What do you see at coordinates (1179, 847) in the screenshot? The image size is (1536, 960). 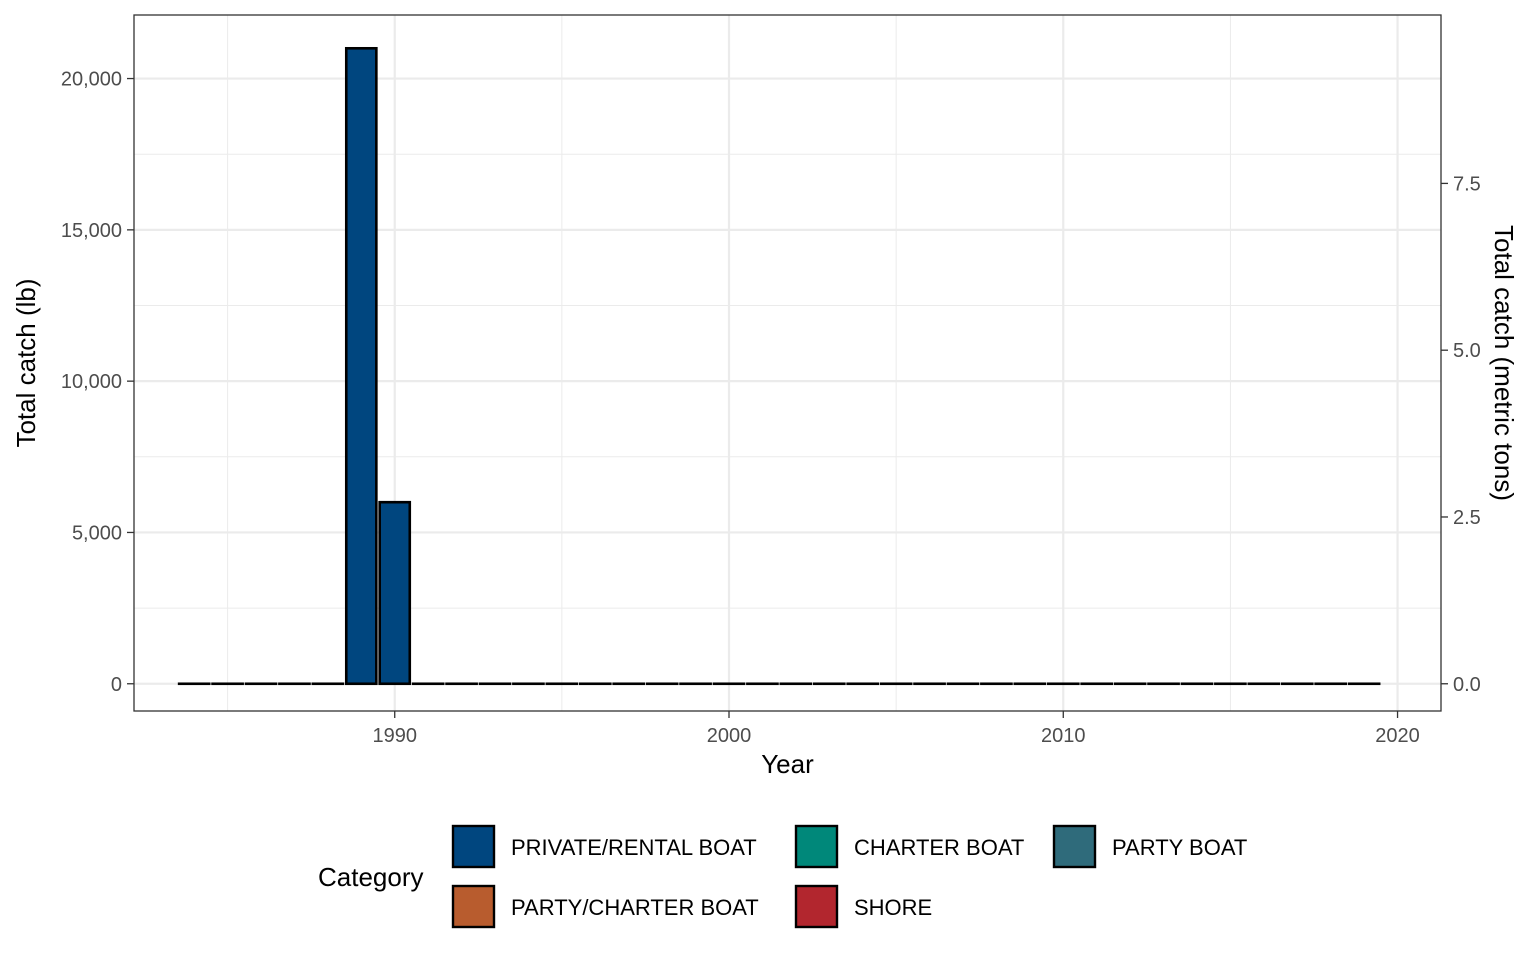 I see `legend-label: PARTY BOAT` at bounding box center [1179, 847].